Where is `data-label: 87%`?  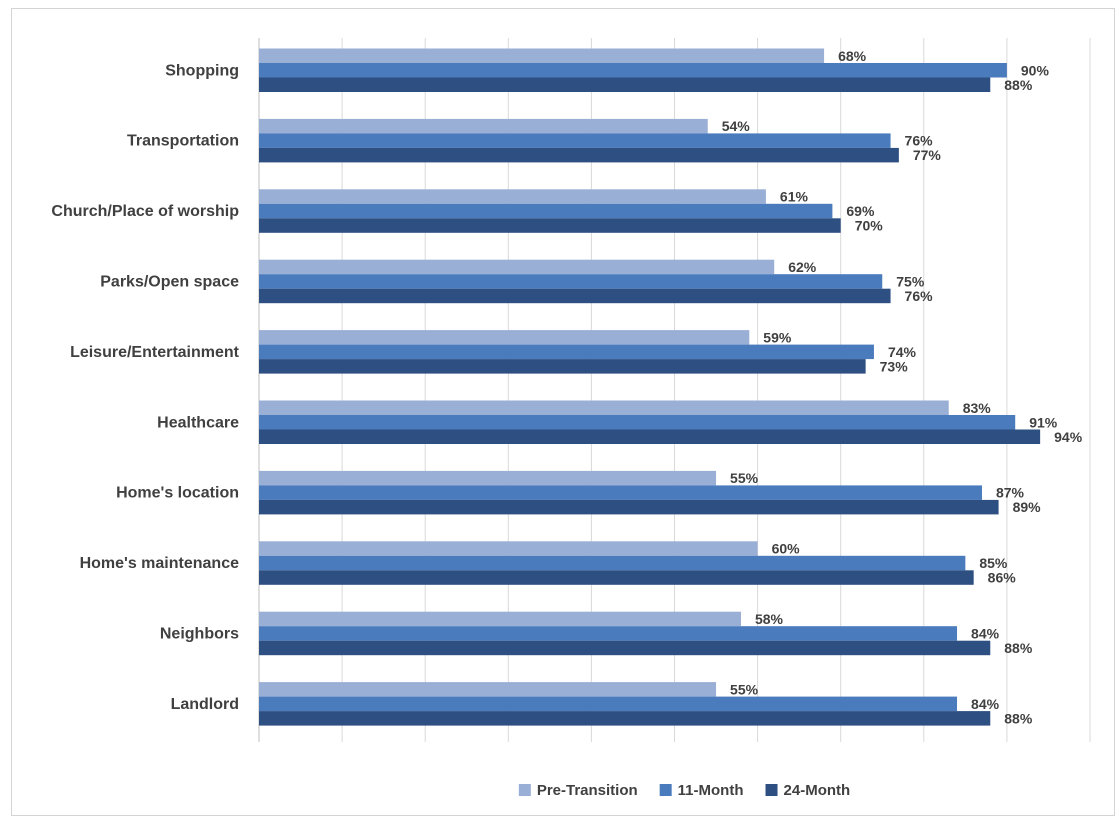 data-label: 87% is located at coordinates (1010, 493).